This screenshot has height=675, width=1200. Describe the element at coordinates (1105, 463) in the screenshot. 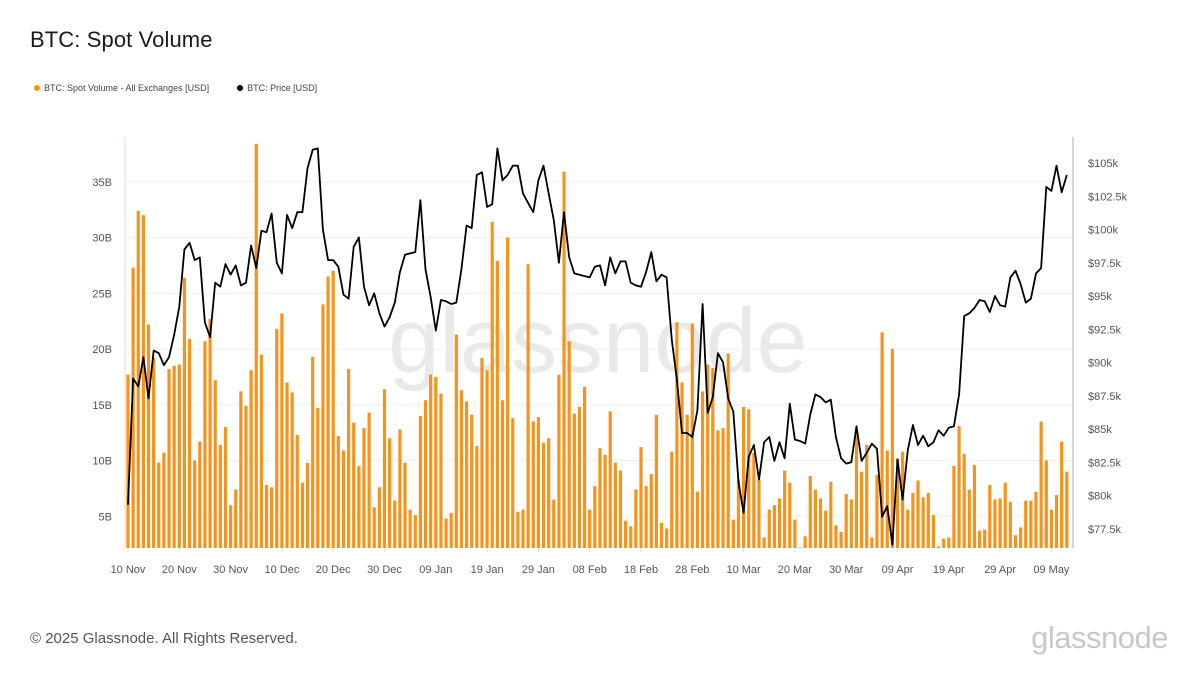

I see `y-right-tick-label: $82.5k` at that location.